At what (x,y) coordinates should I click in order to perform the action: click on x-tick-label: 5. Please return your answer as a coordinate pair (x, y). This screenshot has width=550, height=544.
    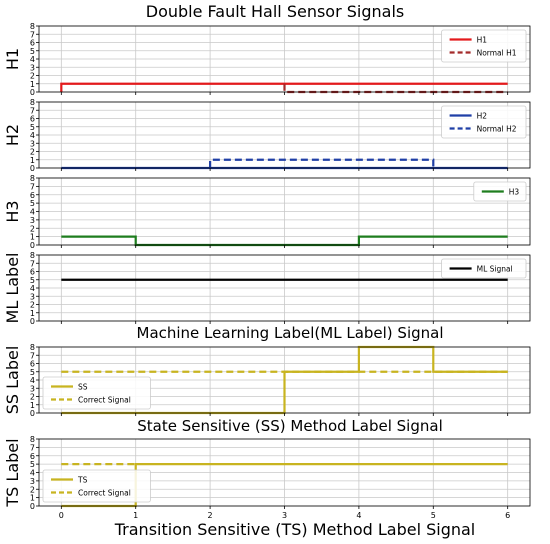
    Looking at the image, I should click on (433, 515).